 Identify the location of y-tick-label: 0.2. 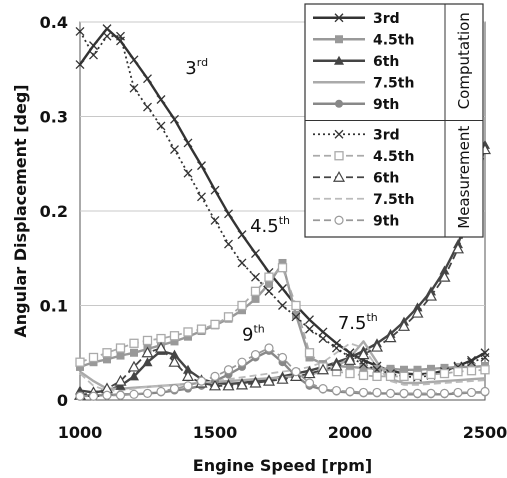
(54, 211).